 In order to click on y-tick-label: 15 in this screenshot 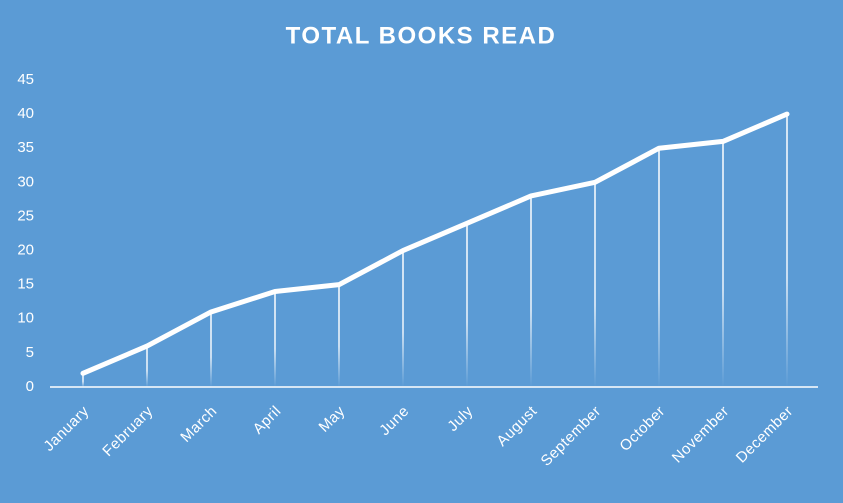, I will do `click(25, 284)`.